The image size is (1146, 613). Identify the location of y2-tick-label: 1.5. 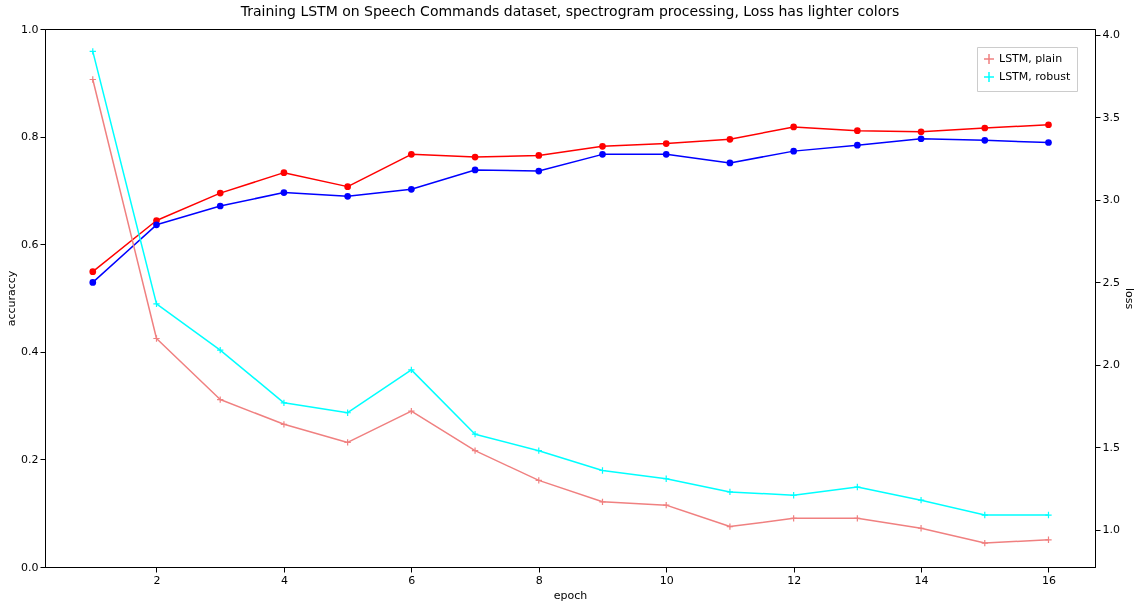
(1111, 447).